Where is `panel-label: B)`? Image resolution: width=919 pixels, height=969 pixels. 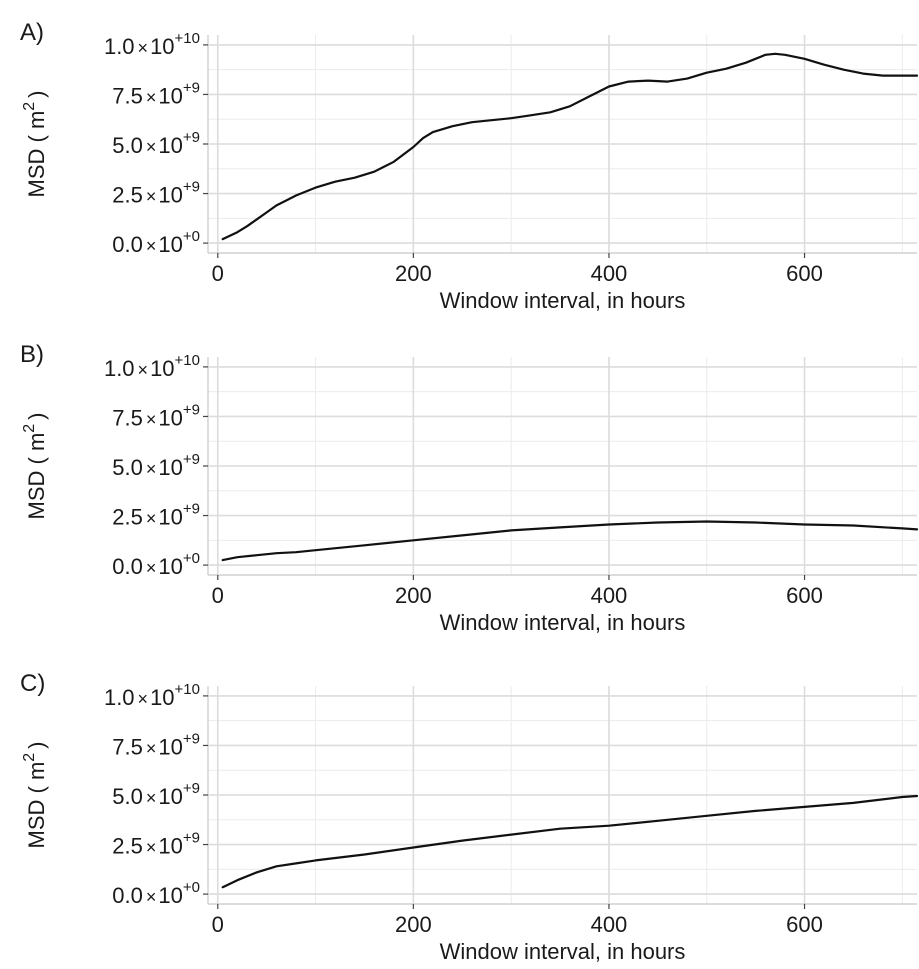 panel-label: B) is located at coordinates (32, 354).